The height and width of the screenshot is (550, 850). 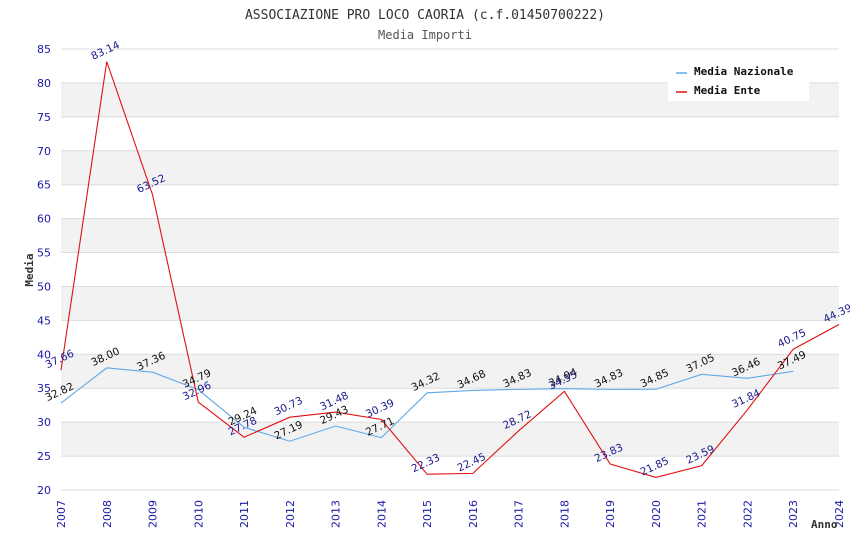 What do you see at coordinates (107, 514) in the screenshot?
I see `x-tick-label: 2008` at bounding box center [107, 514].